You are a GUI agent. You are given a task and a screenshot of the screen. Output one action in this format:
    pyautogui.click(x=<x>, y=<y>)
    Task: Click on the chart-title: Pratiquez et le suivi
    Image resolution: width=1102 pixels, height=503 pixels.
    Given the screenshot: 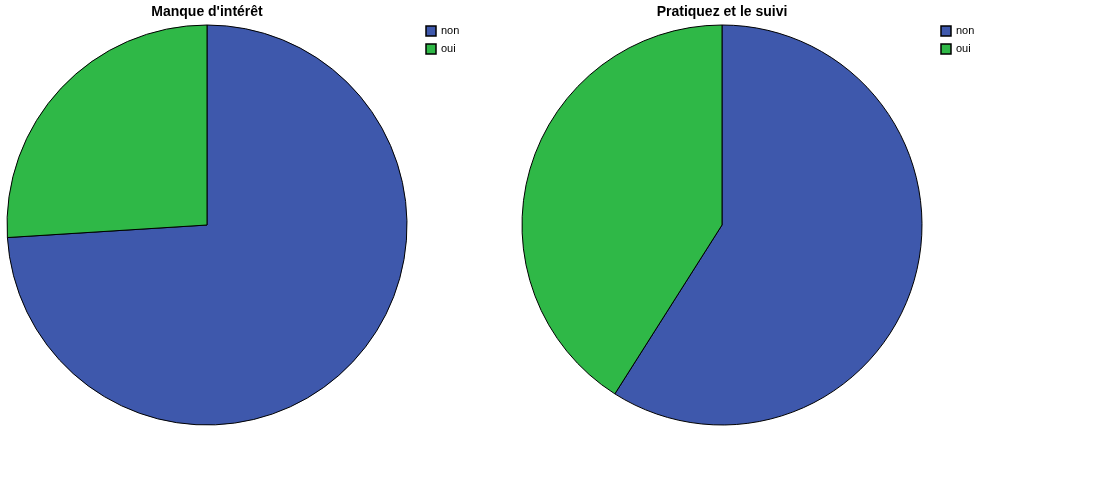 What is the action you would take?
    pyautogui.click(x=722, y=11)
    